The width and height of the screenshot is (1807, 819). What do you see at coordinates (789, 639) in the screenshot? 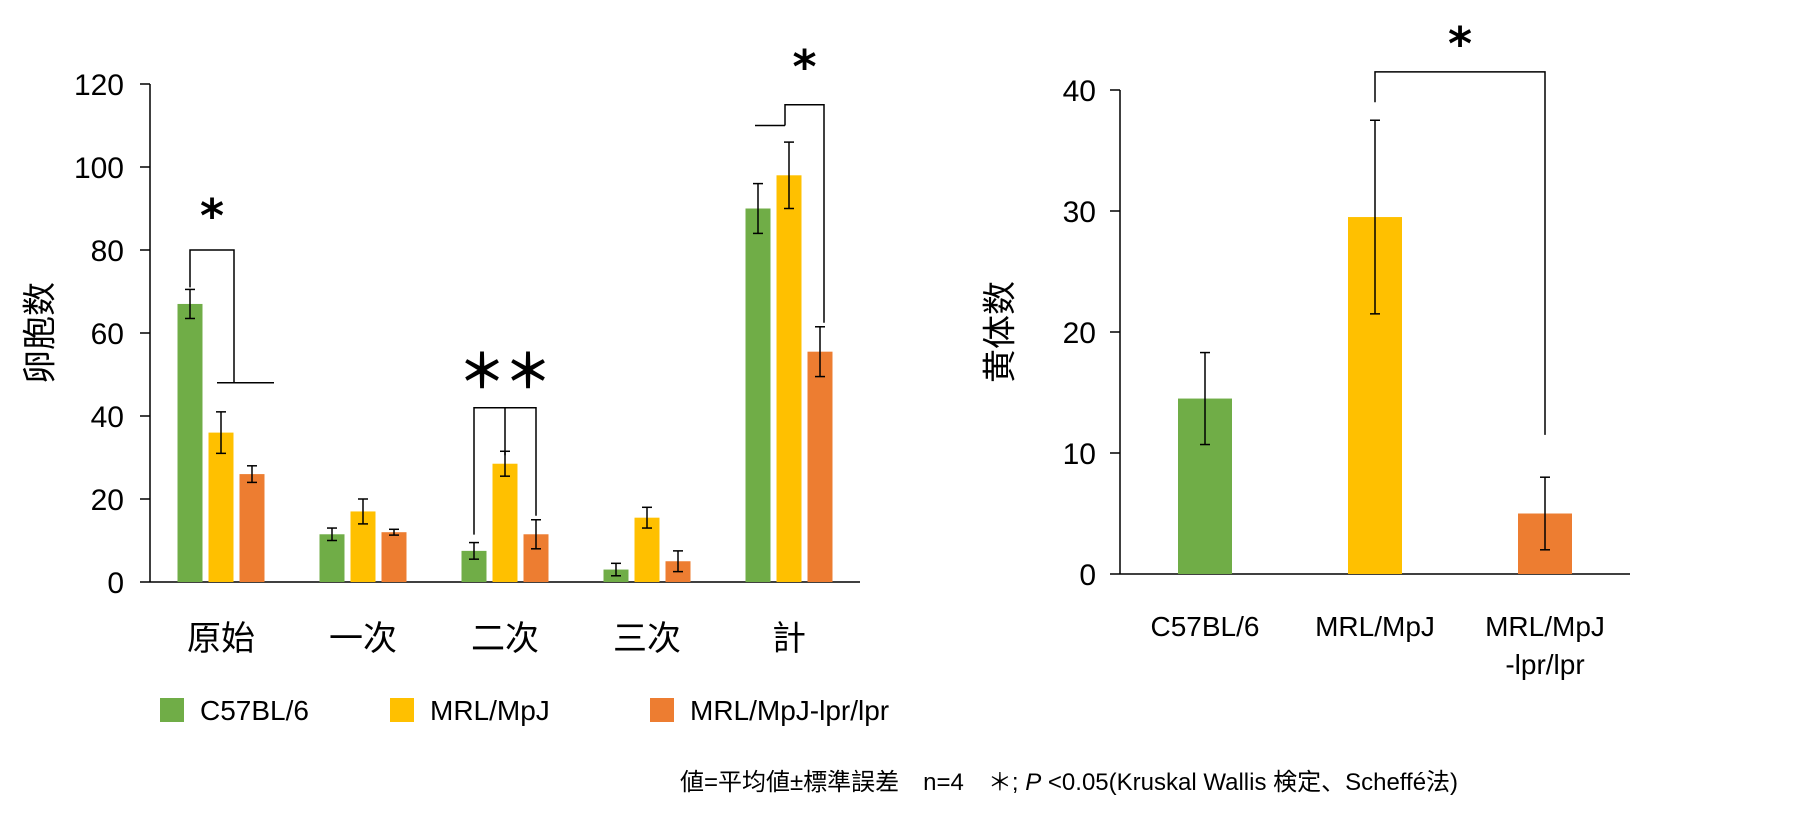
I see `x-tick-label: 計` at bounding box center [789, 639].